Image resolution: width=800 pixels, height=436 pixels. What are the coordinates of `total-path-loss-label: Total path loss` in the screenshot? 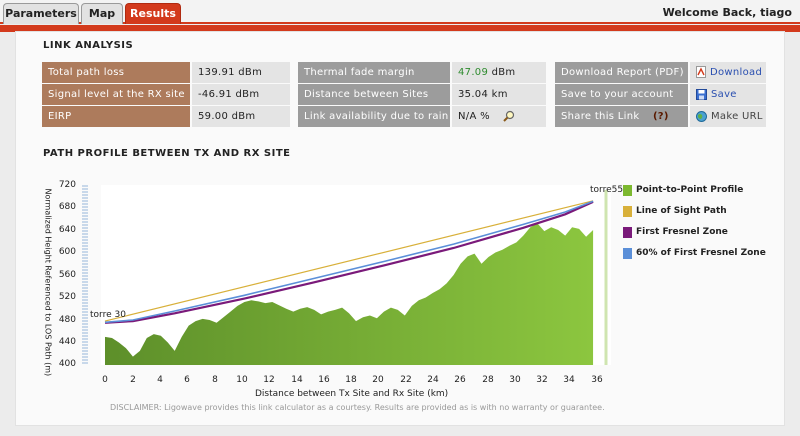 It's located at (116, 72).